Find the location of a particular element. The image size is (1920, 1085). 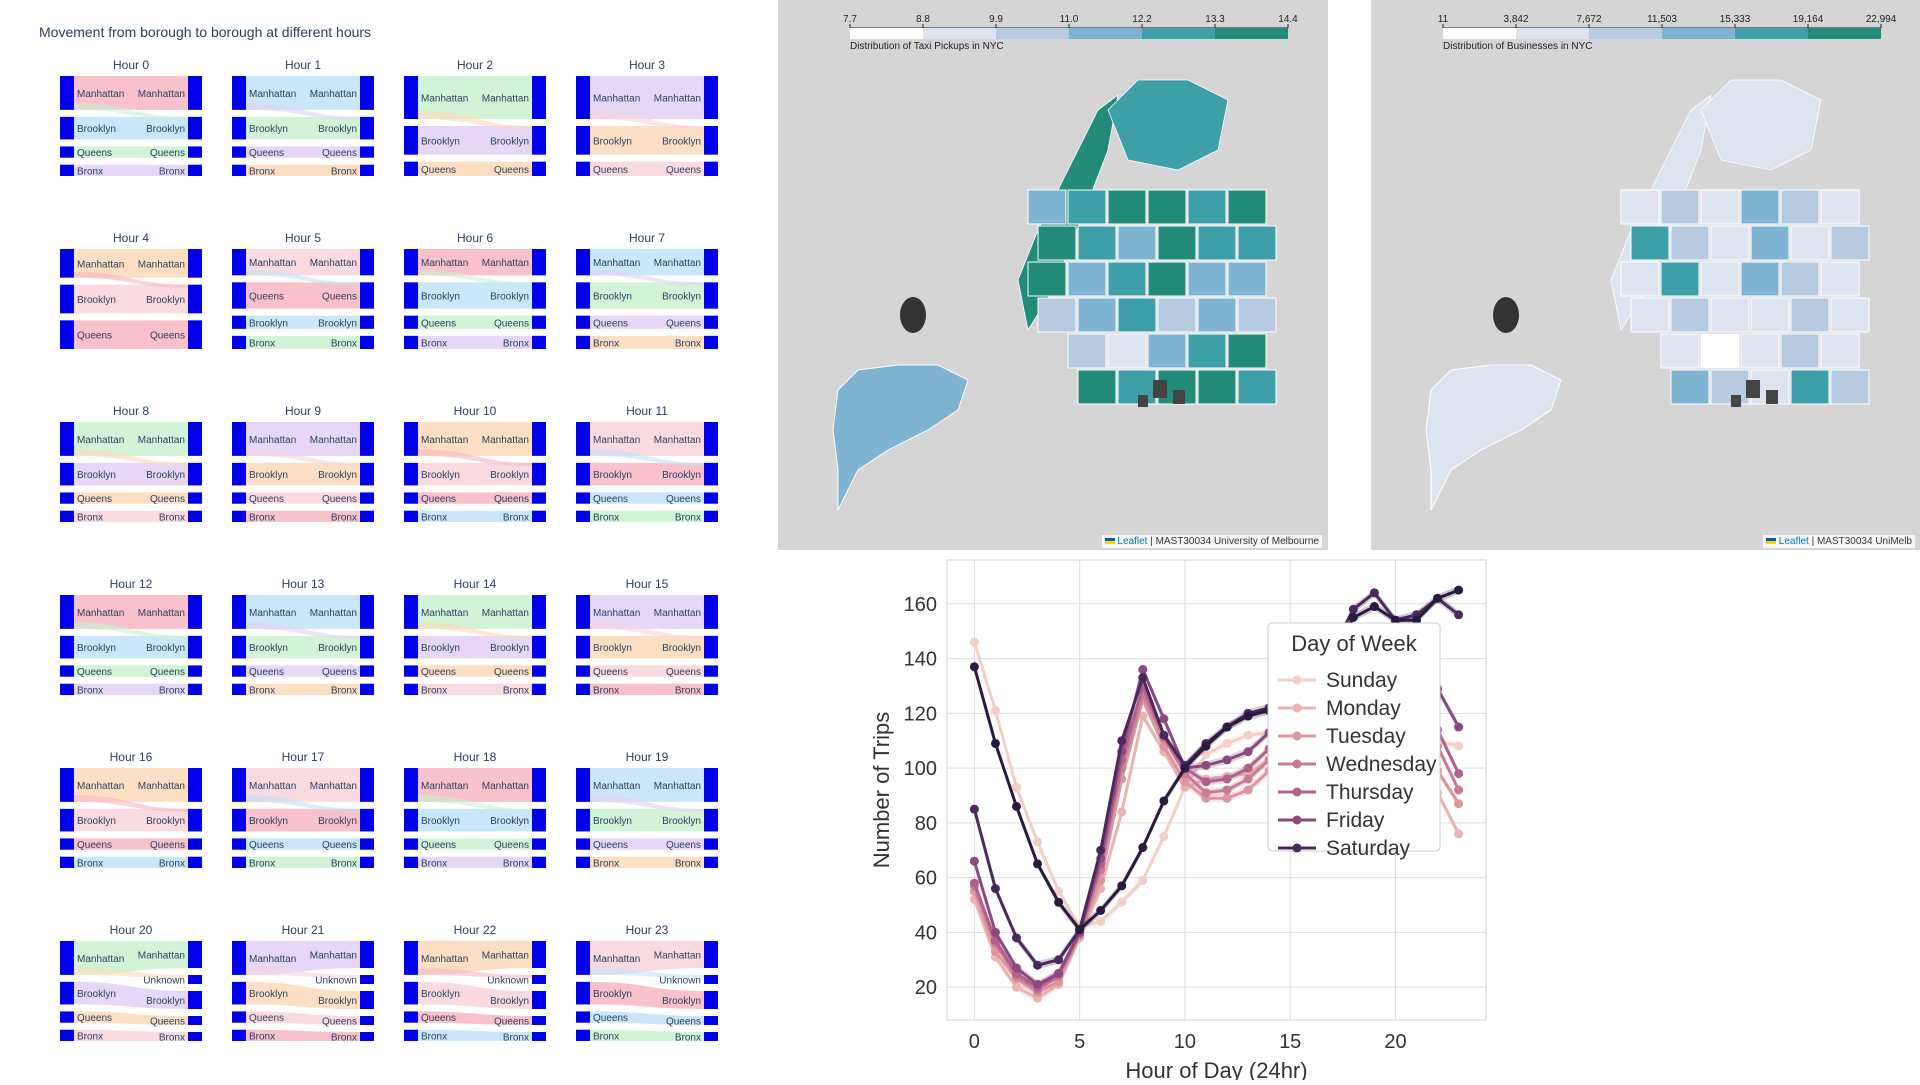

y-tick-label: 20 is located at coordinates (926, 988).